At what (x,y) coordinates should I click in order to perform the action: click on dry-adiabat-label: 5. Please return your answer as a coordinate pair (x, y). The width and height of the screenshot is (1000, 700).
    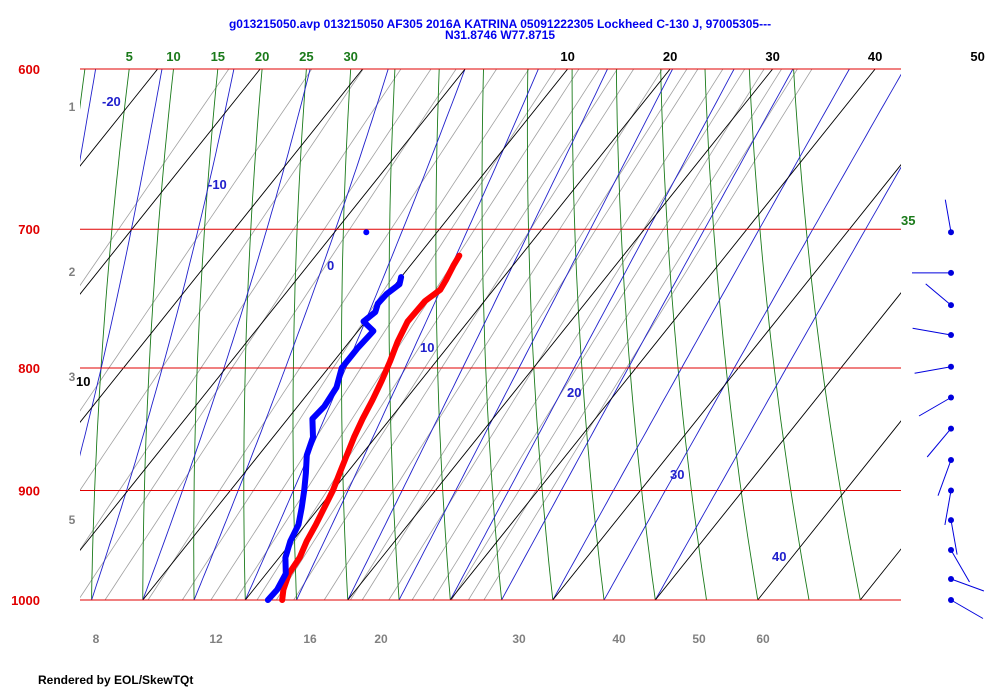
    Looking at the image, I should click on (129, 56).